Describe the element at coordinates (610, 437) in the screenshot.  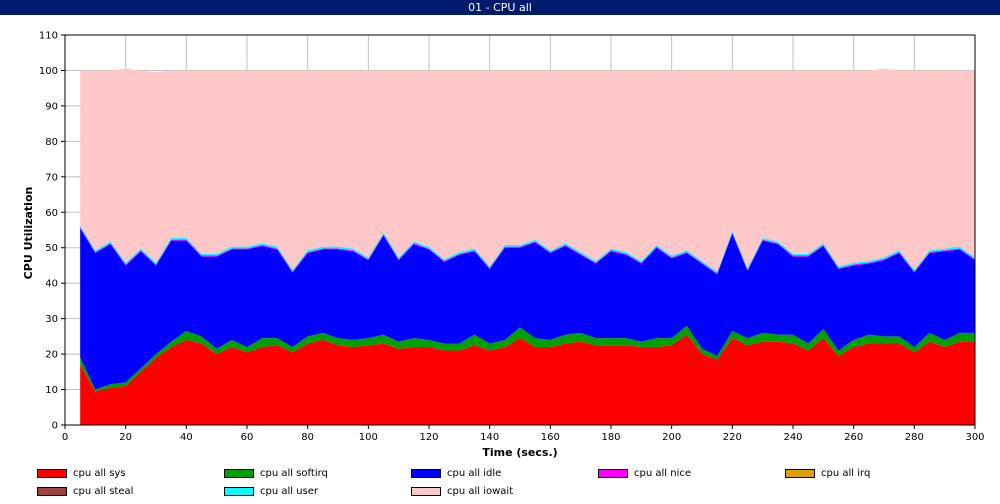
I see `x-tick-label: 180` at that location.